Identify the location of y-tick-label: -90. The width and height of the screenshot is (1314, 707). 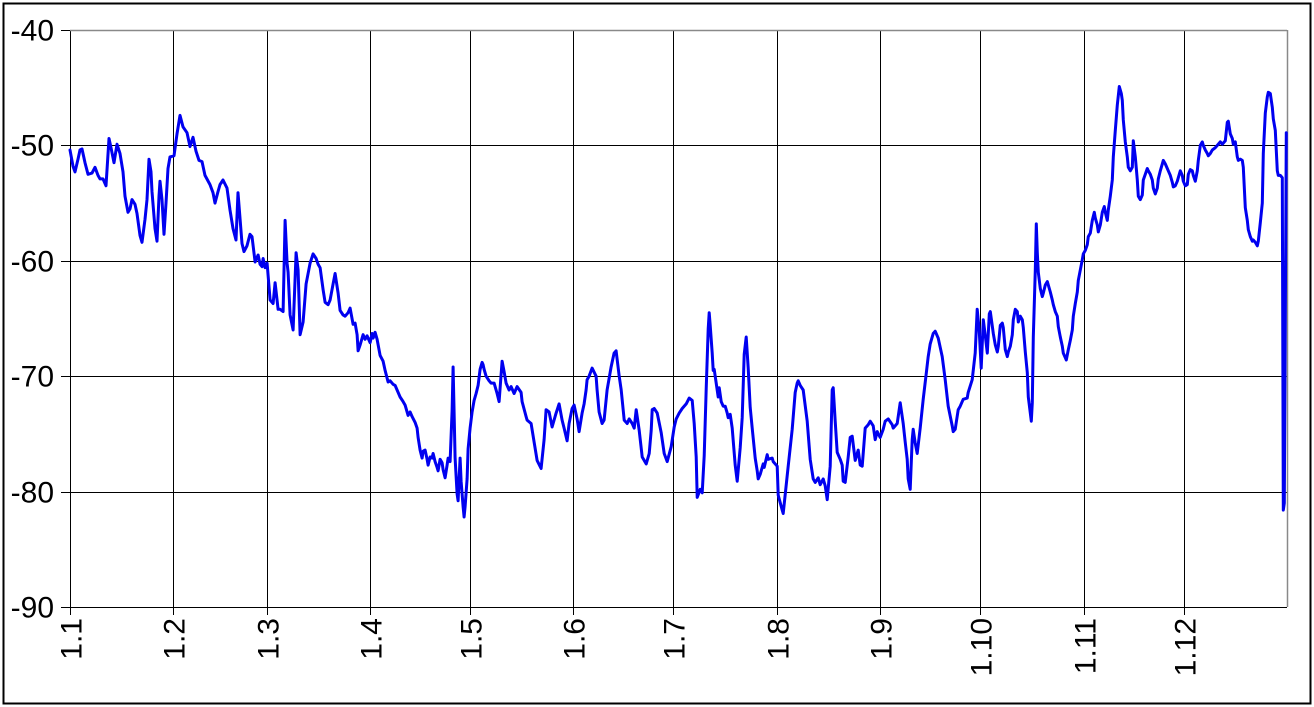
(32, 608).